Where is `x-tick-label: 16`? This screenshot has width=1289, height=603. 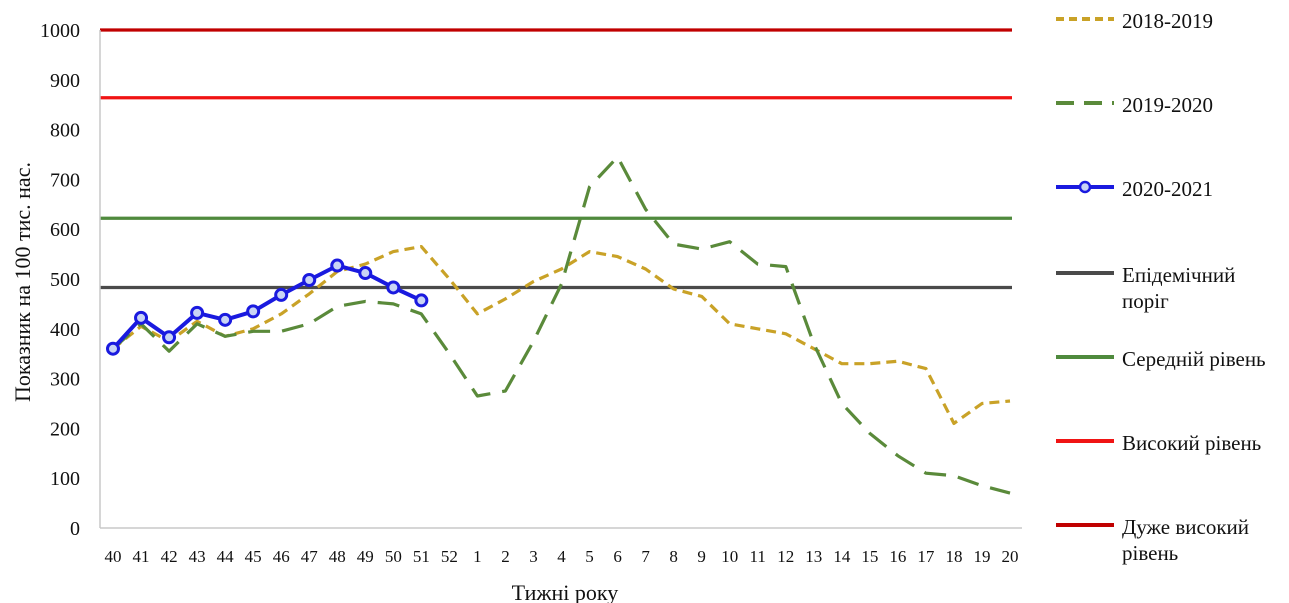
x-tick-label: 16 is located at coordinates (897, 556).